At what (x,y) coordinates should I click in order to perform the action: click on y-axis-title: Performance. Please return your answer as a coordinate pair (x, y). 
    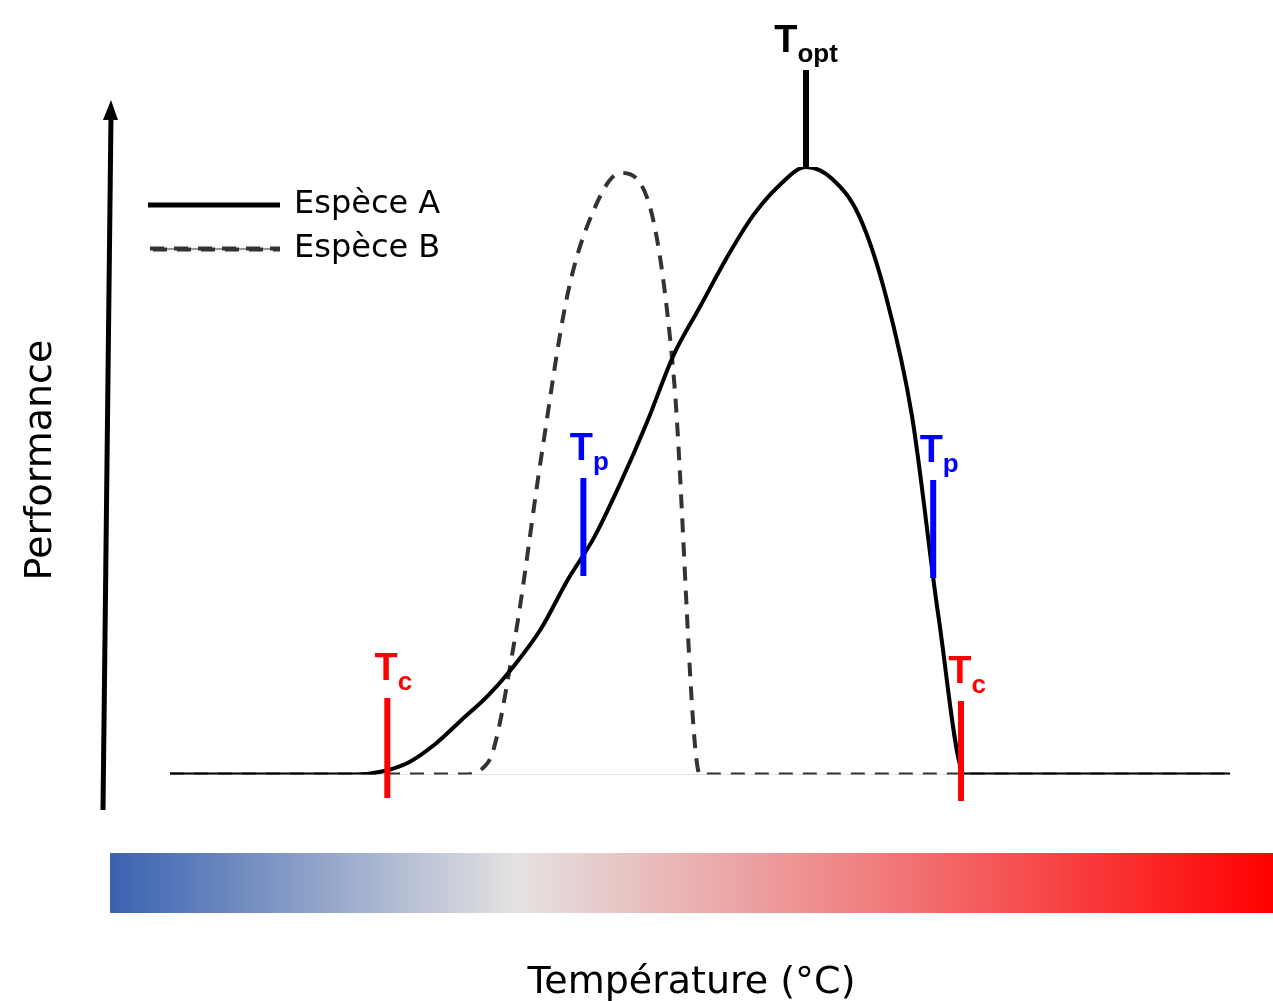
    Looking at the image, I should click on (38, 460).